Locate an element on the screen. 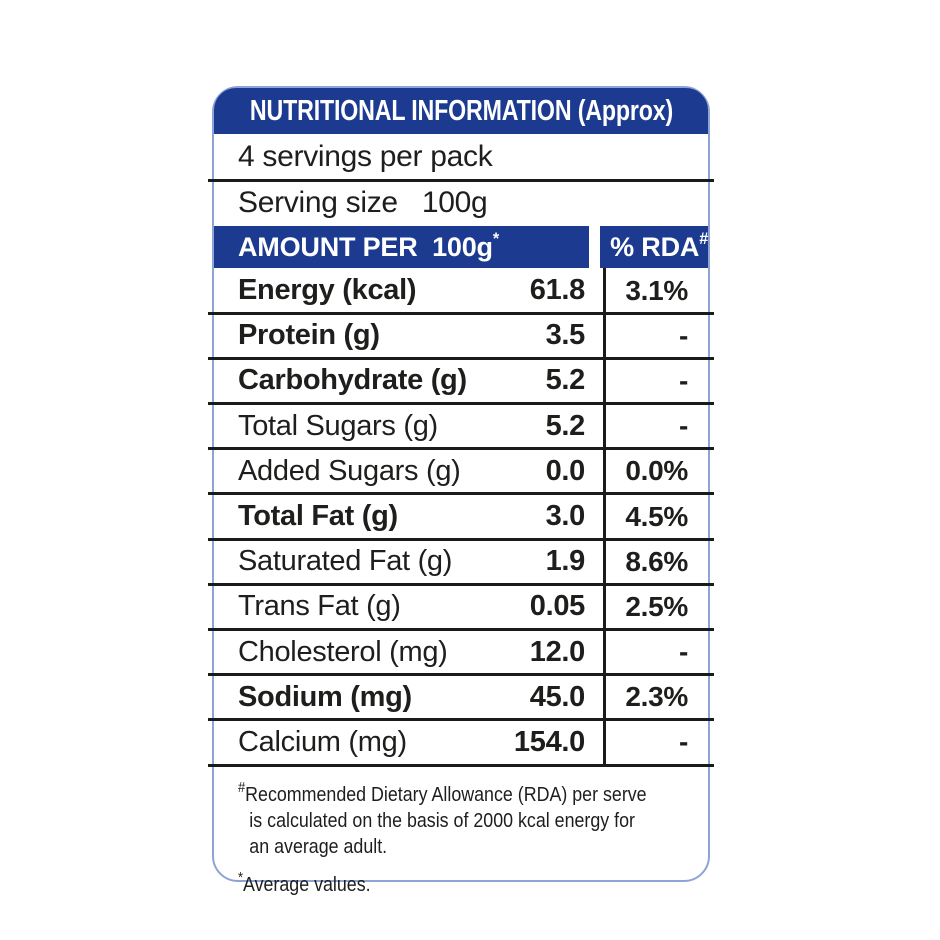 The width and height of the screenshot is (940, 940). nutrient-name: Energy (kcal) is located at coordinates (327, 290).